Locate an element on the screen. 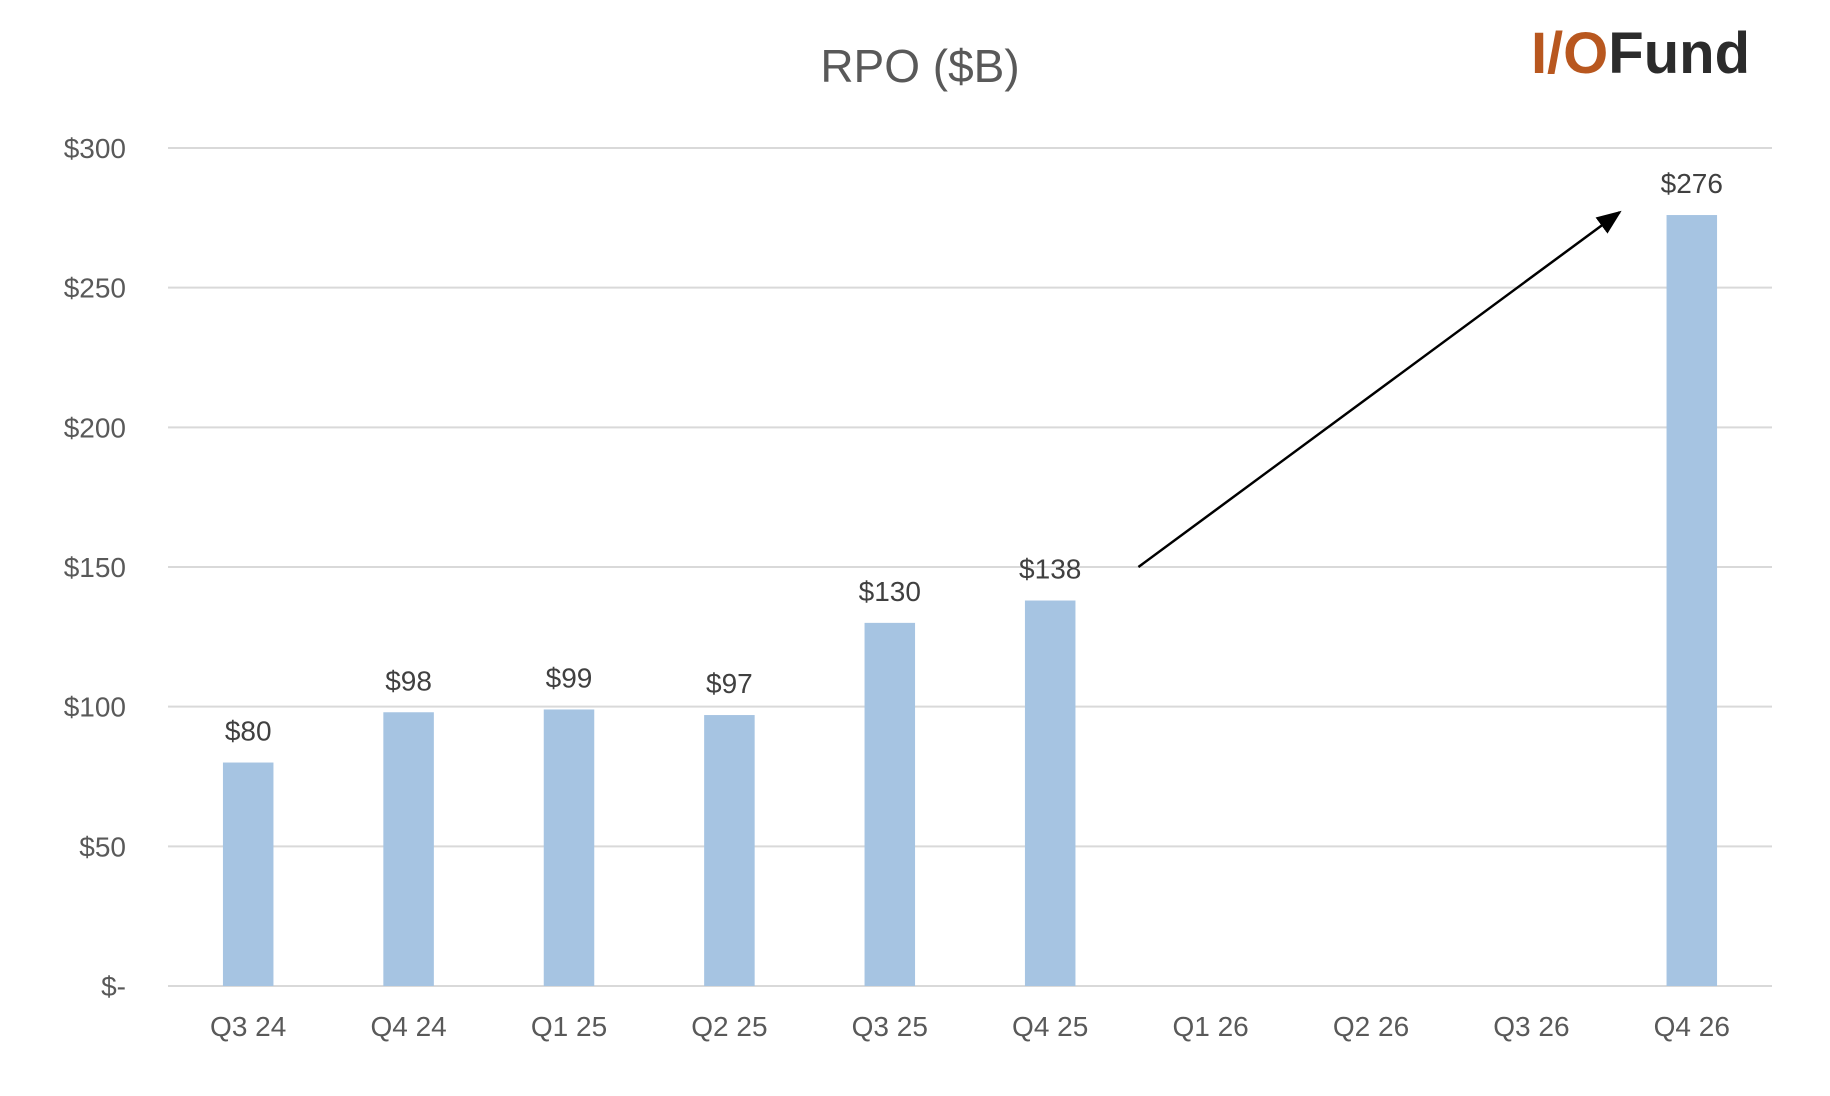  annotations is located at coordinates (1379, 389).